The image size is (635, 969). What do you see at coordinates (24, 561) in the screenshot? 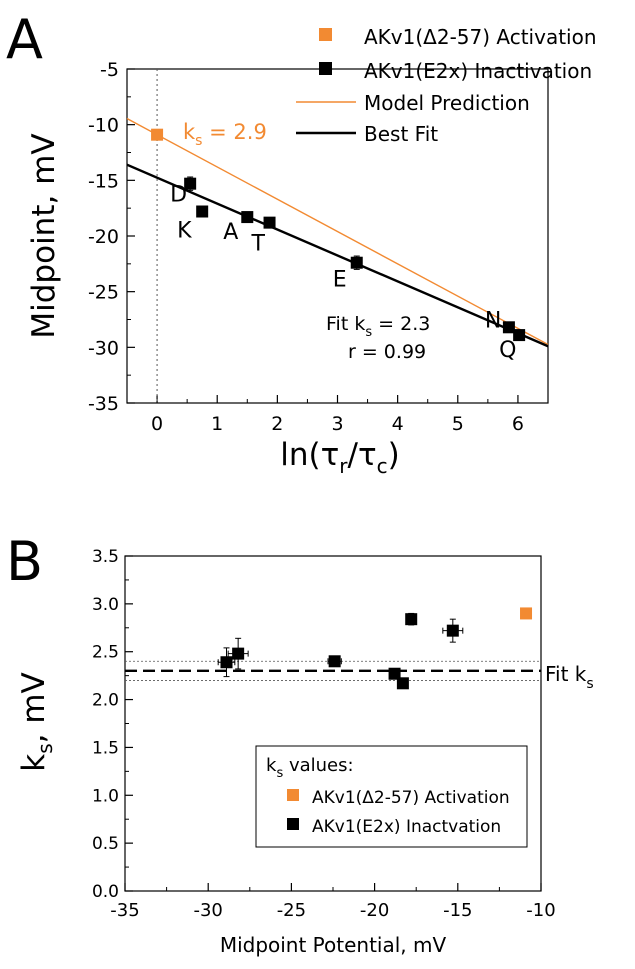
I see `panel-letter-b: B` at bounding box center [24, 561].